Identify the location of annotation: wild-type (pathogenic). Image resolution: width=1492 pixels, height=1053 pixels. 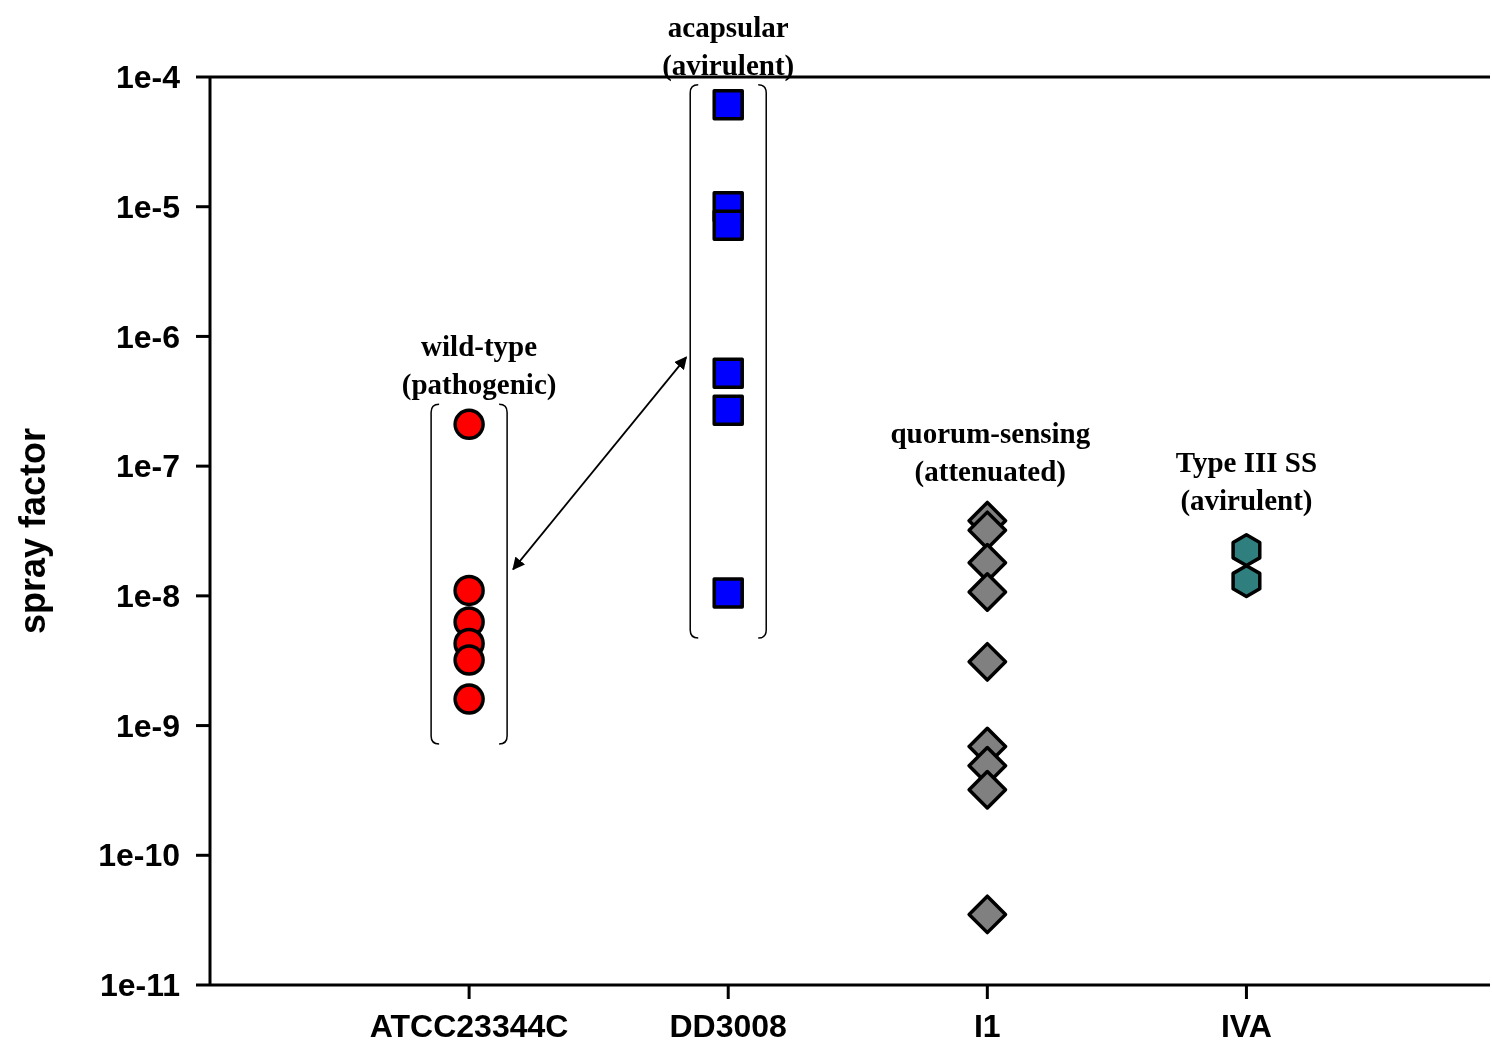
(479, 366).